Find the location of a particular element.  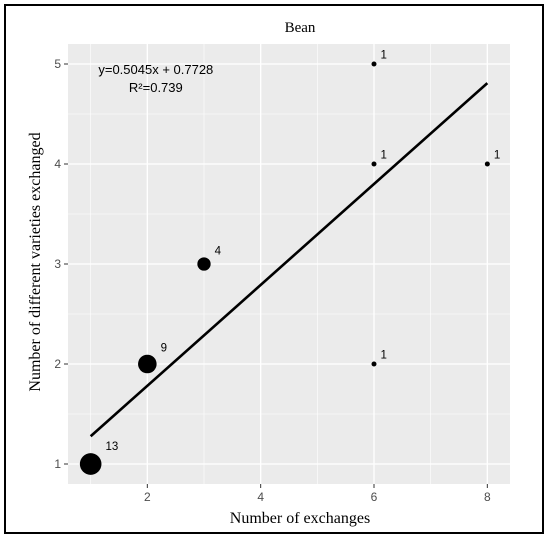

chart-title: Bean is located at coordinates (300, 28).